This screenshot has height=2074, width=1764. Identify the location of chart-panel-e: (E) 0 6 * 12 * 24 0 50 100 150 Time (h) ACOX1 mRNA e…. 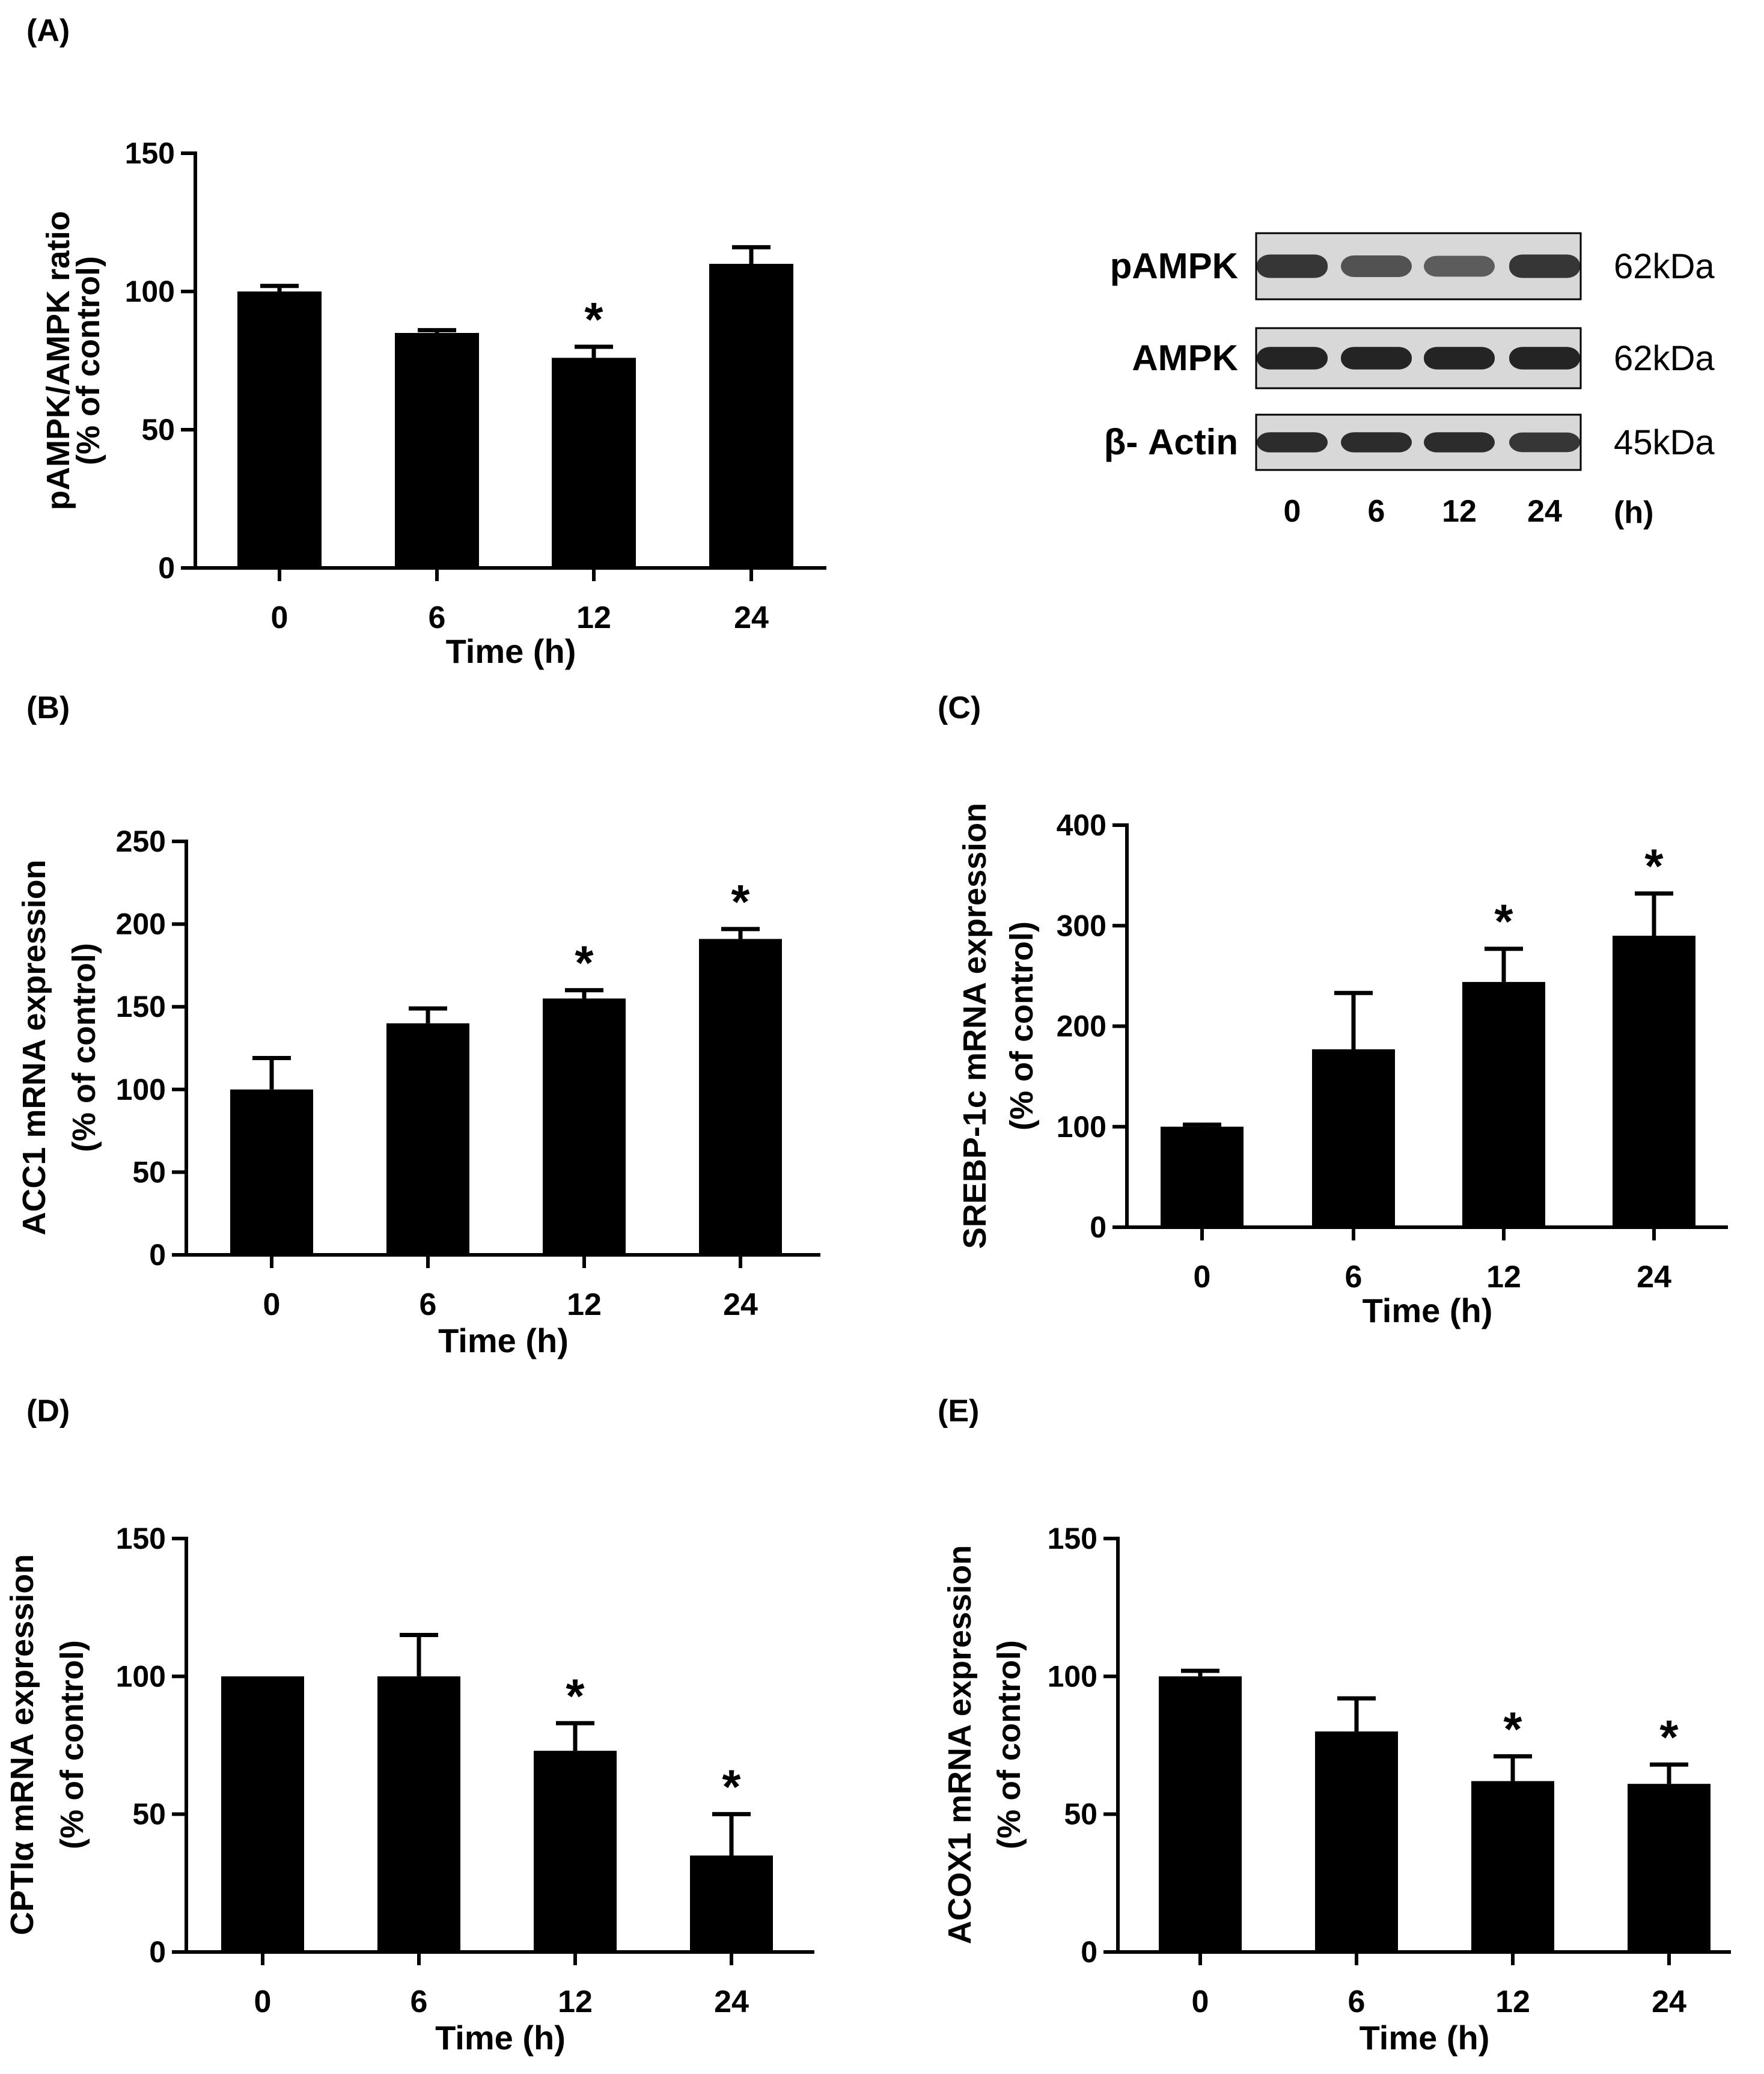
(1334, 1725).